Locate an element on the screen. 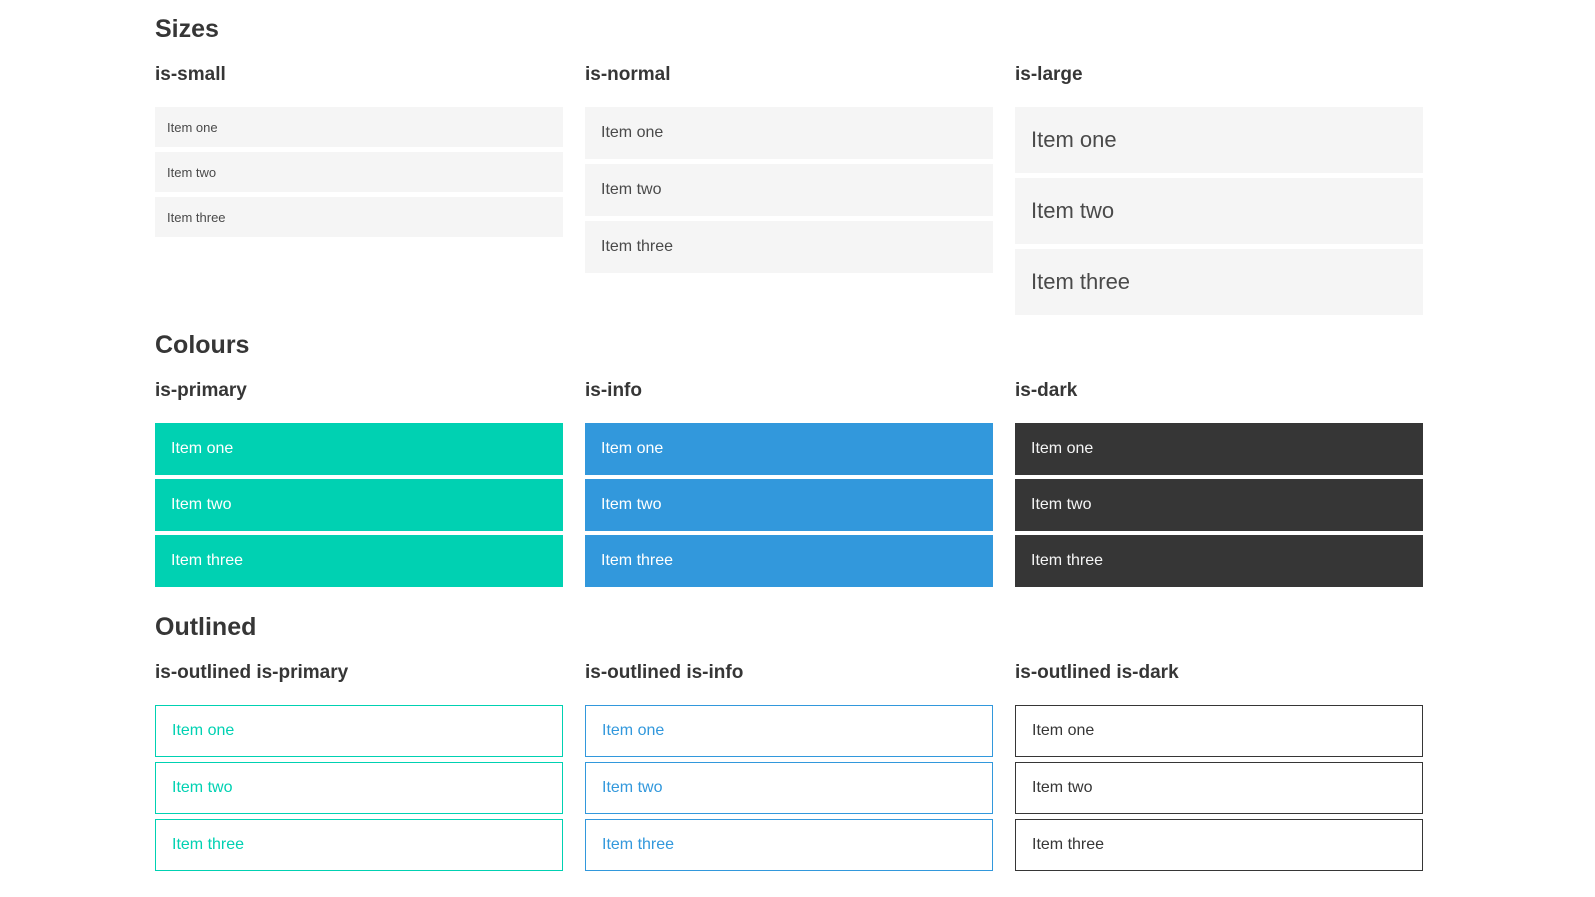 The height and width of the screenshot is (897, 1595). column-heading-is-small: is-small is located at coordinates (190, 75).